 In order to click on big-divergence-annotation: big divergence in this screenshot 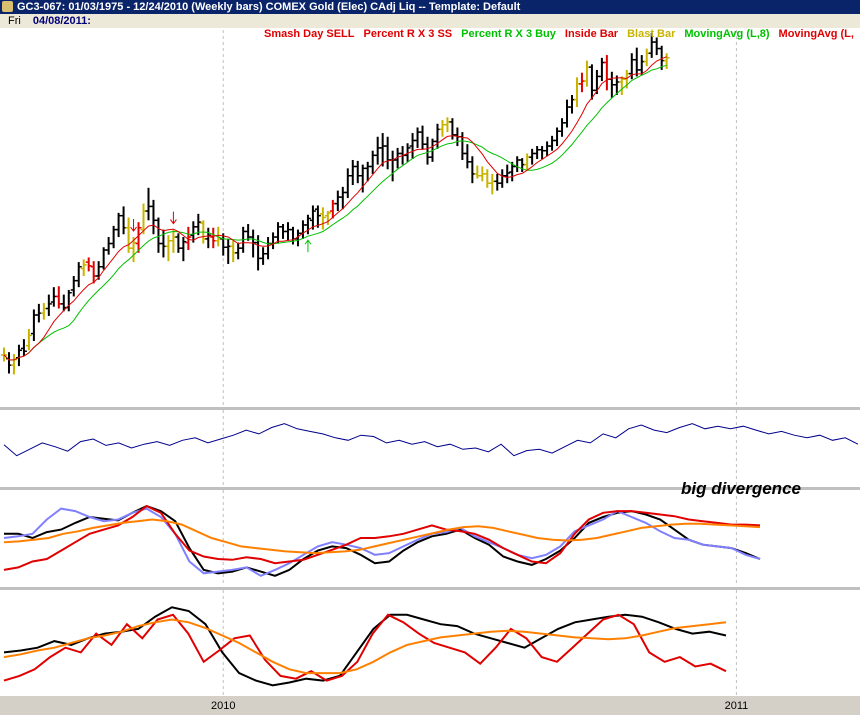, I will do `click(741, 488)`.